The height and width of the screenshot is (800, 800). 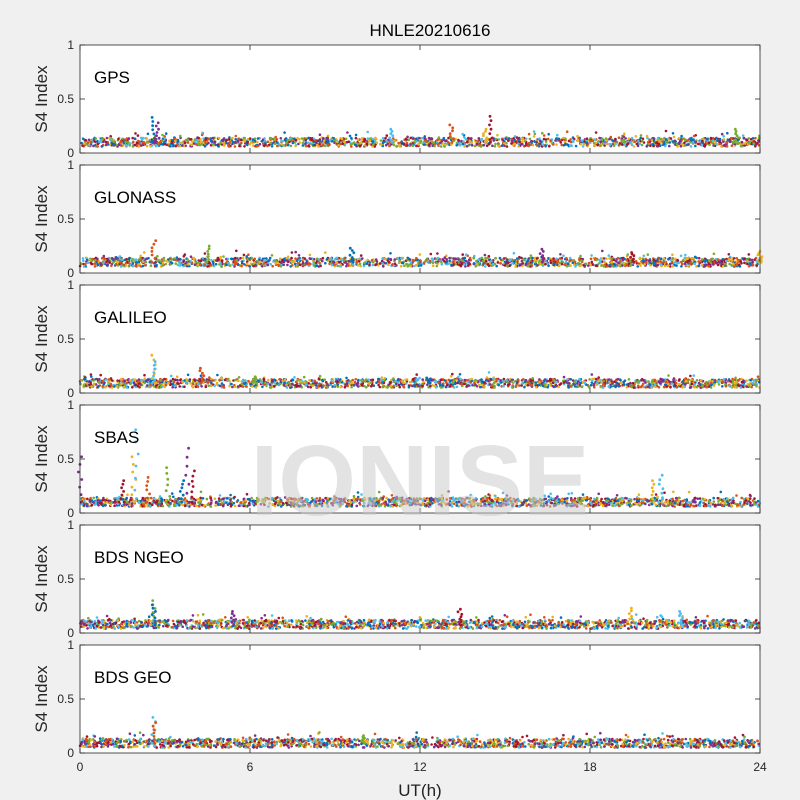 What do you see at coordinates (70, 165) in the screenshot?
I see `y-tick-label: 1` at bounding box center [70, 165].